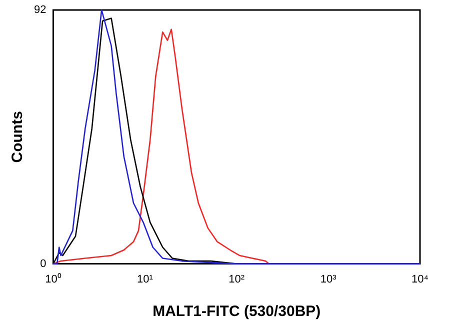  I want to click on x-tick-label: 10⁰, so click(53, 279).